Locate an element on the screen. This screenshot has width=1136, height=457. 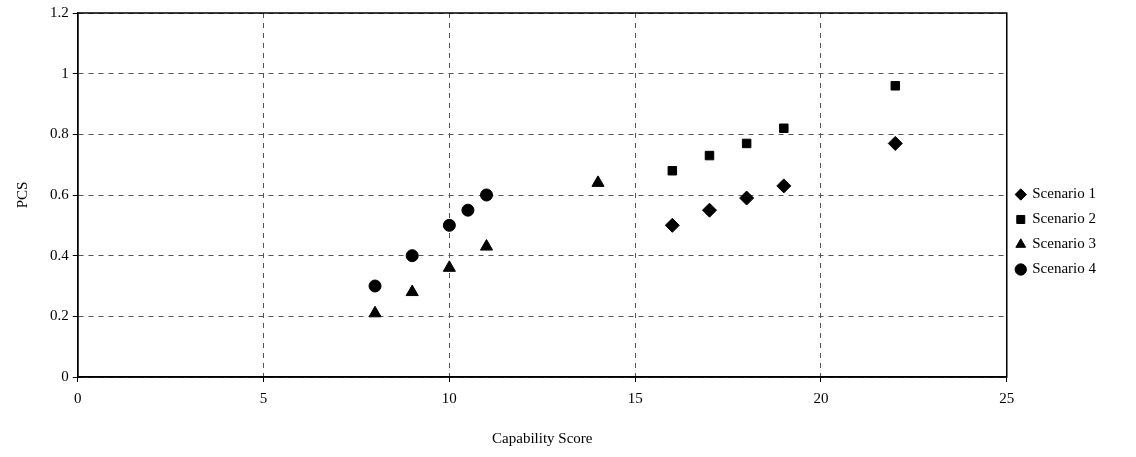
x-tick-label: 15 is located at coordinates (635, 397).